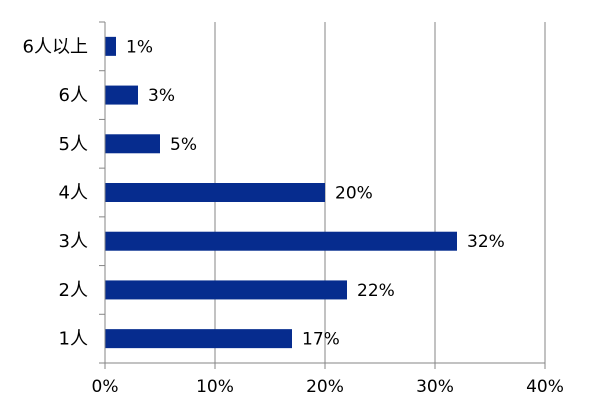 This screenshot has width=590, height=413. Describe the element at coordinates (325, 387) in the screenshot. I see `x-tick-label: 20%` at that location.